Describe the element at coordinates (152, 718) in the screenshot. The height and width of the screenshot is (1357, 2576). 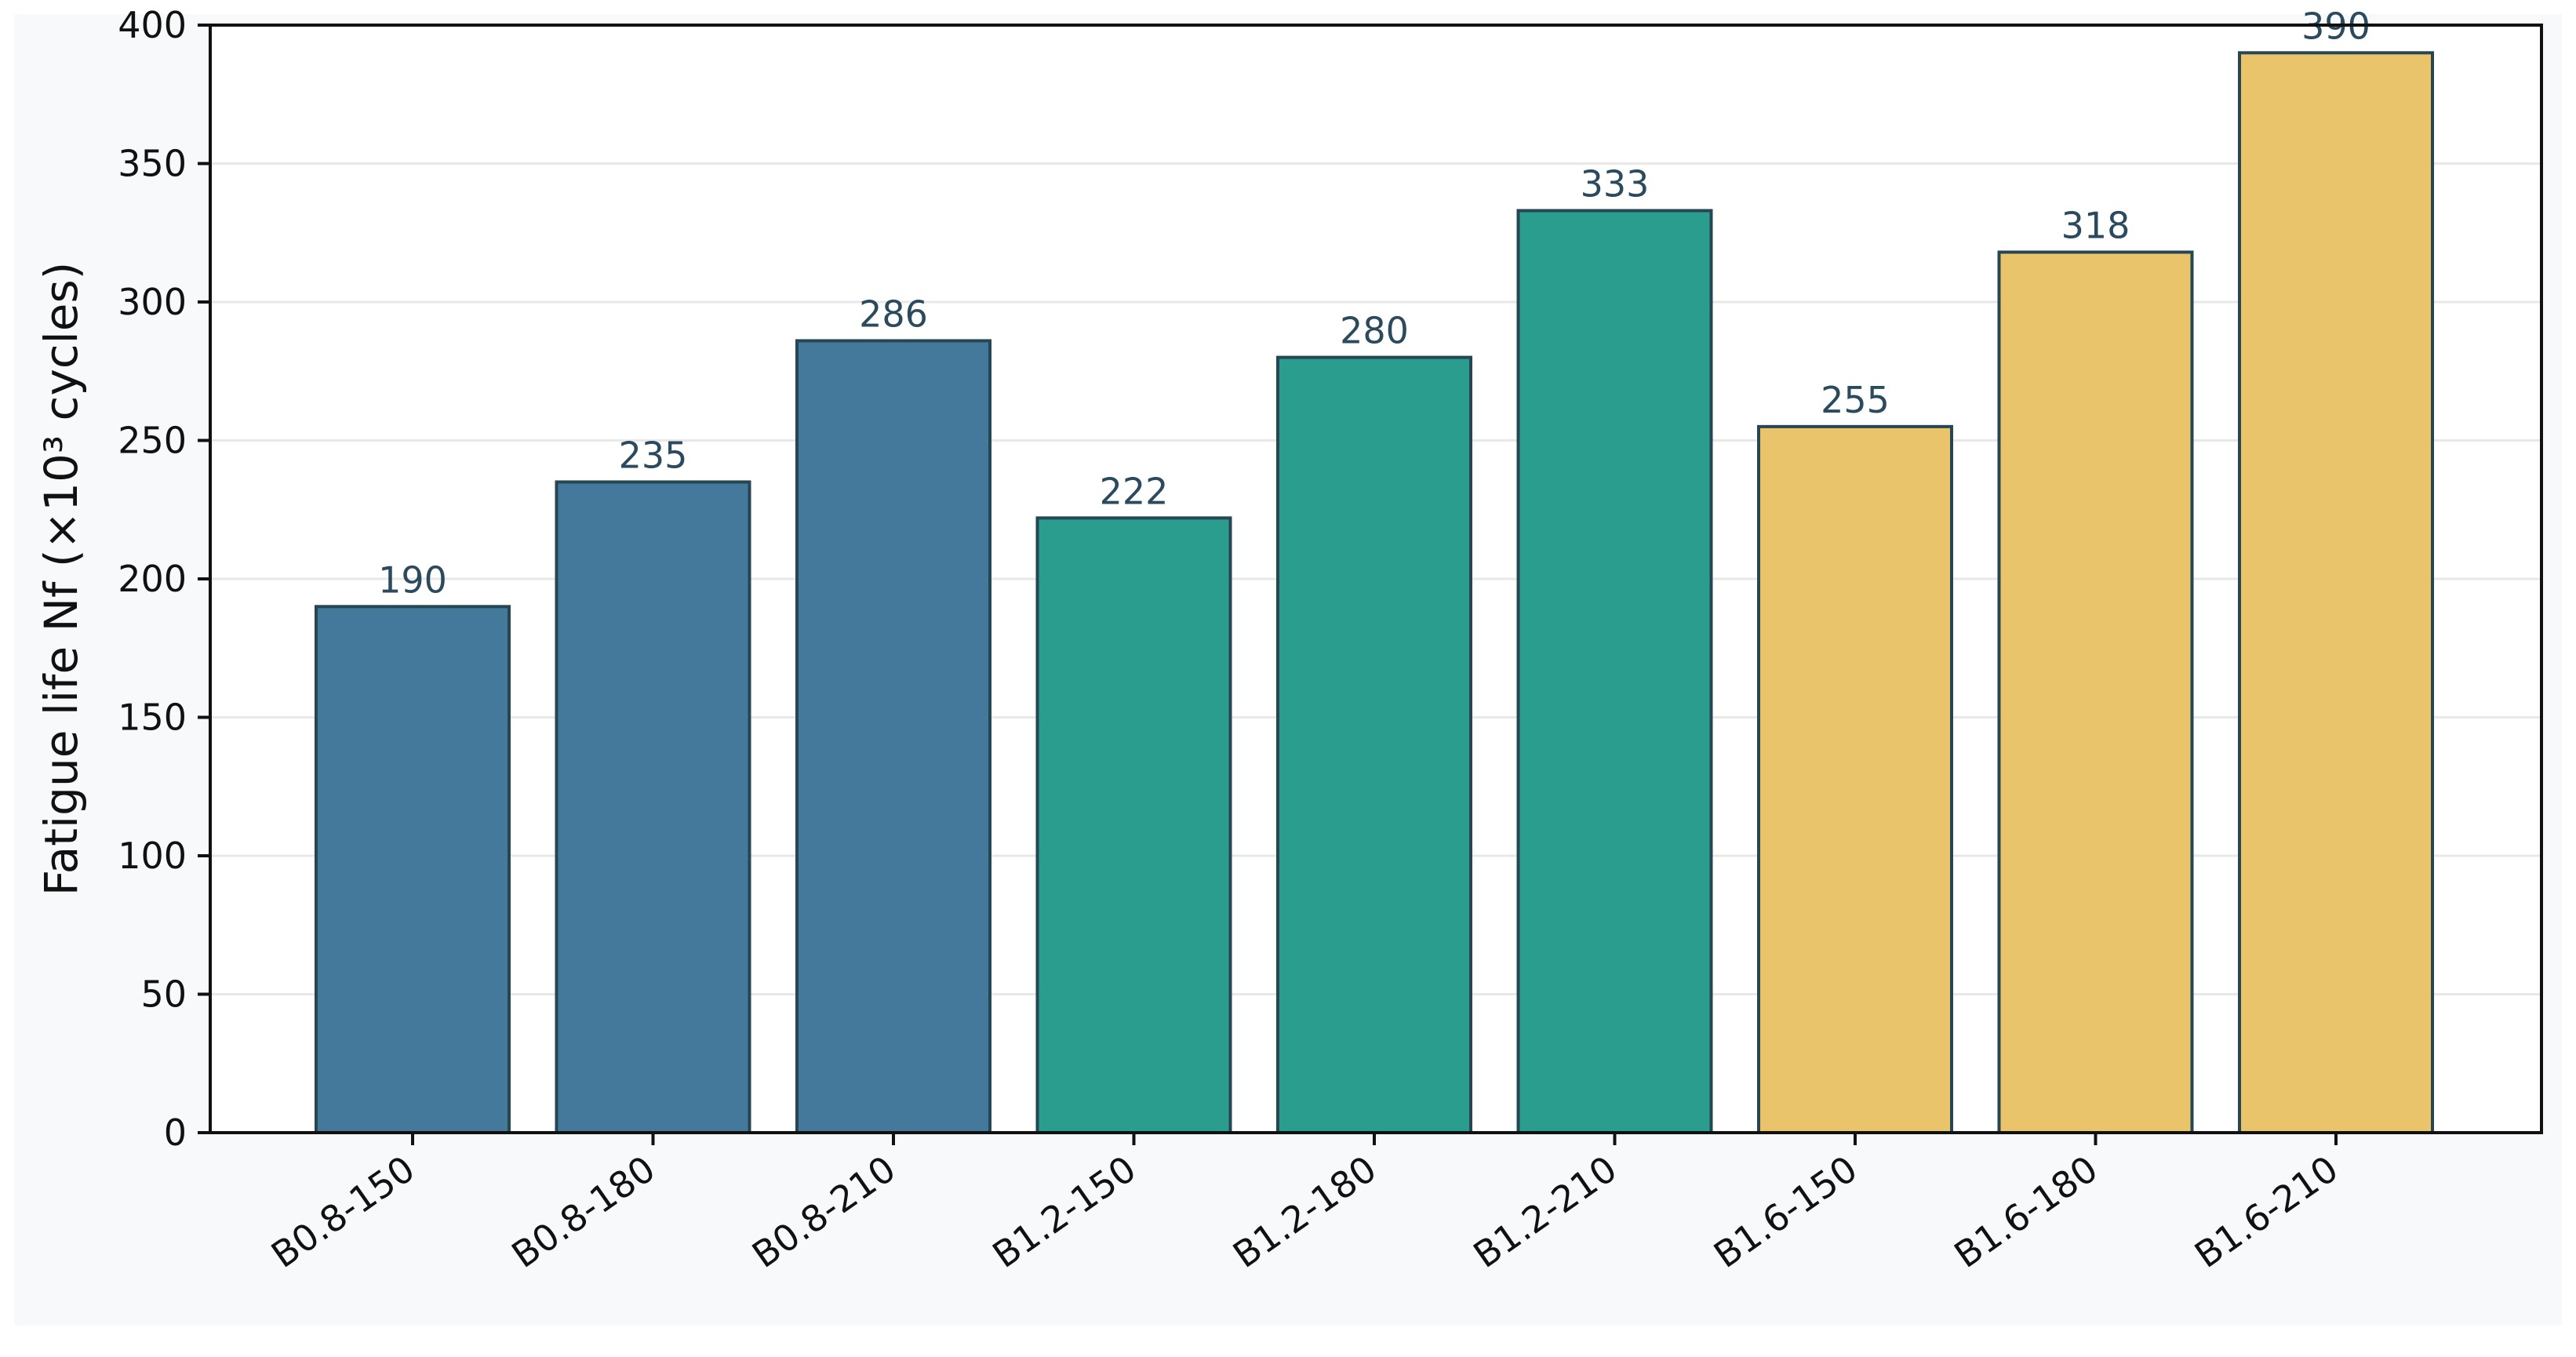
I see `y-tick-label: 150` at that location.